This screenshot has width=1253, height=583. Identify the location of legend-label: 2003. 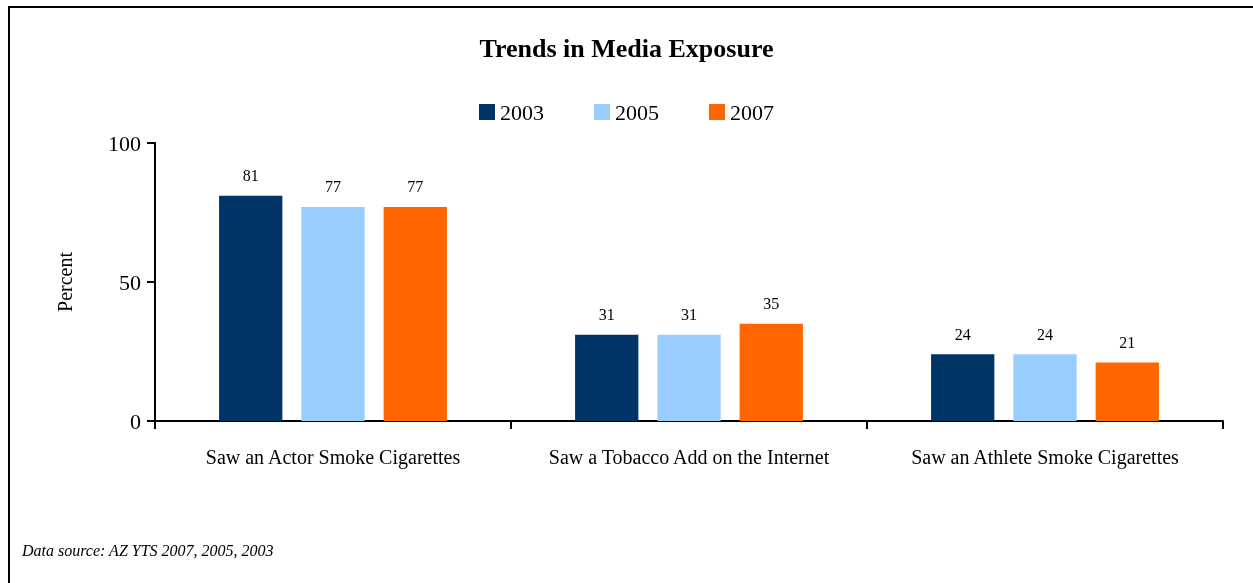
(522, 112).